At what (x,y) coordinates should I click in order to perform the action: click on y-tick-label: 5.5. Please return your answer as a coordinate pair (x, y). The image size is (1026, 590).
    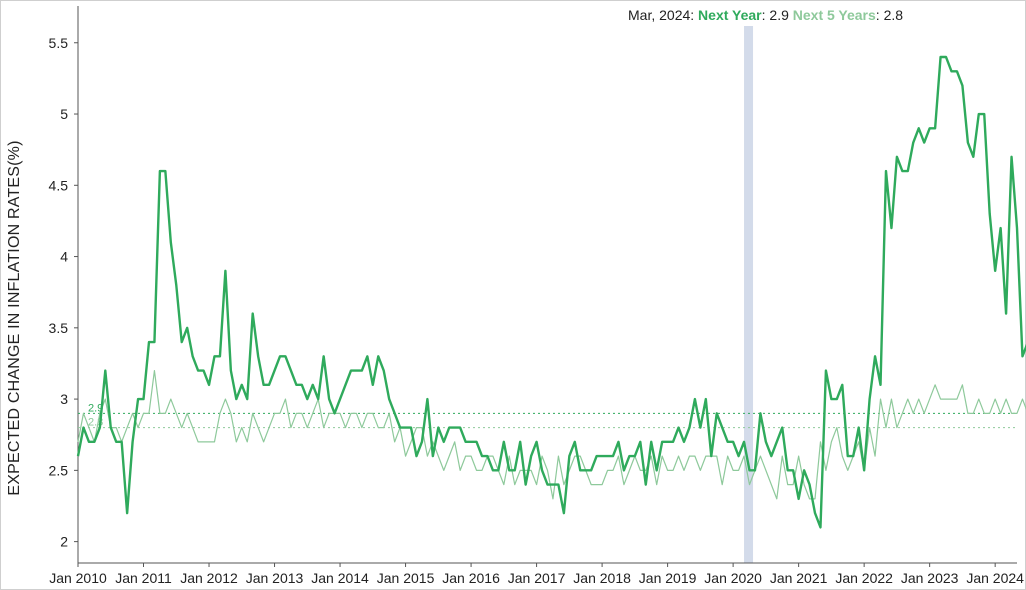
    Looking at the image, I should click on (59, 43).